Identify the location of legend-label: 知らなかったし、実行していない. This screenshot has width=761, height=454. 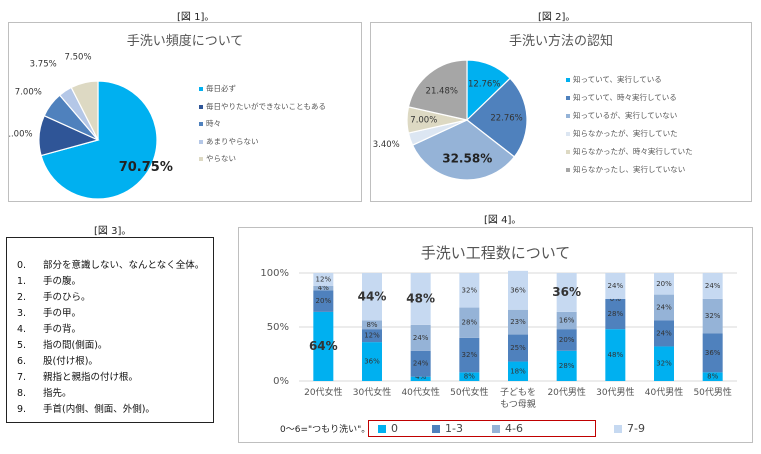
(629, 169).